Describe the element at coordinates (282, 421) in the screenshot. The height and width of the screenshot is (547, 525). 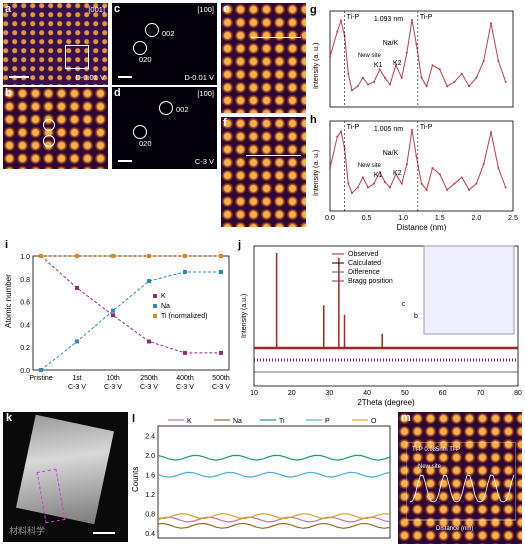
I see `legend-label: Ti` at that location.